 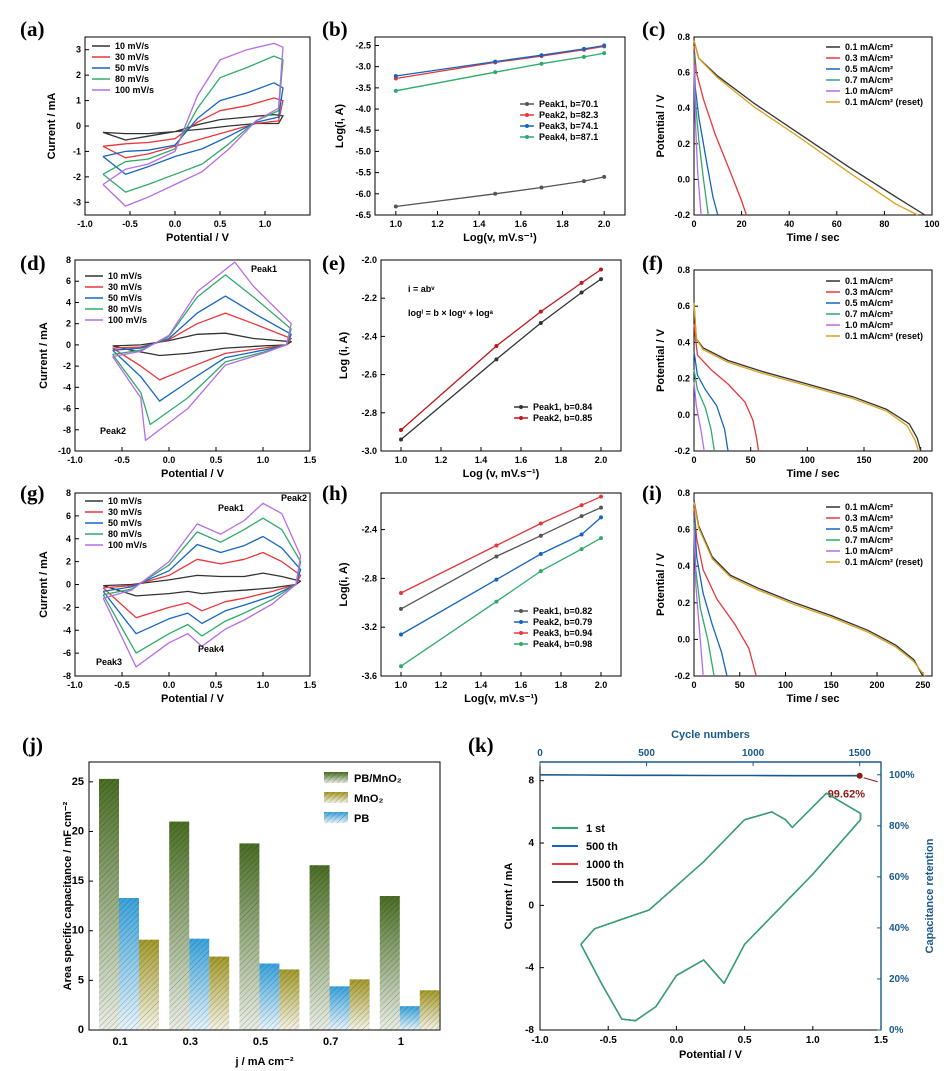 What do you see at coordinates (683, 342) in the screenshot?
I see `y-tick-label: 0.4` at bounding box center [683, 342].